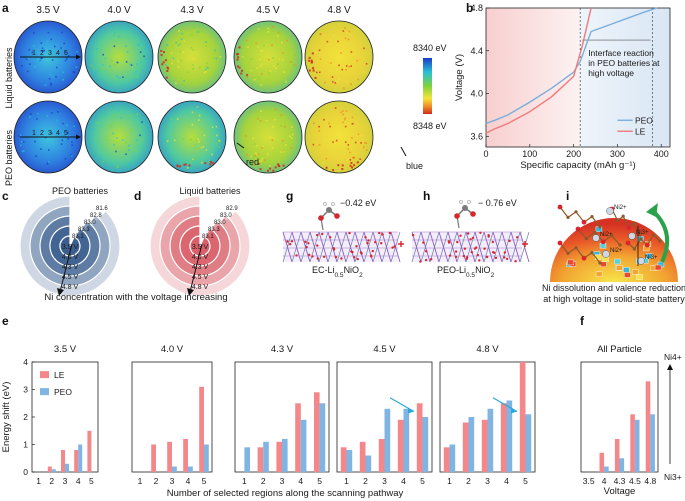 The height and width of the screenshot is (501, 685). What do you see at coordinates (60, 292) in the screenshot?
I see `ring-arrow-head` at bounding box center [60, 292].